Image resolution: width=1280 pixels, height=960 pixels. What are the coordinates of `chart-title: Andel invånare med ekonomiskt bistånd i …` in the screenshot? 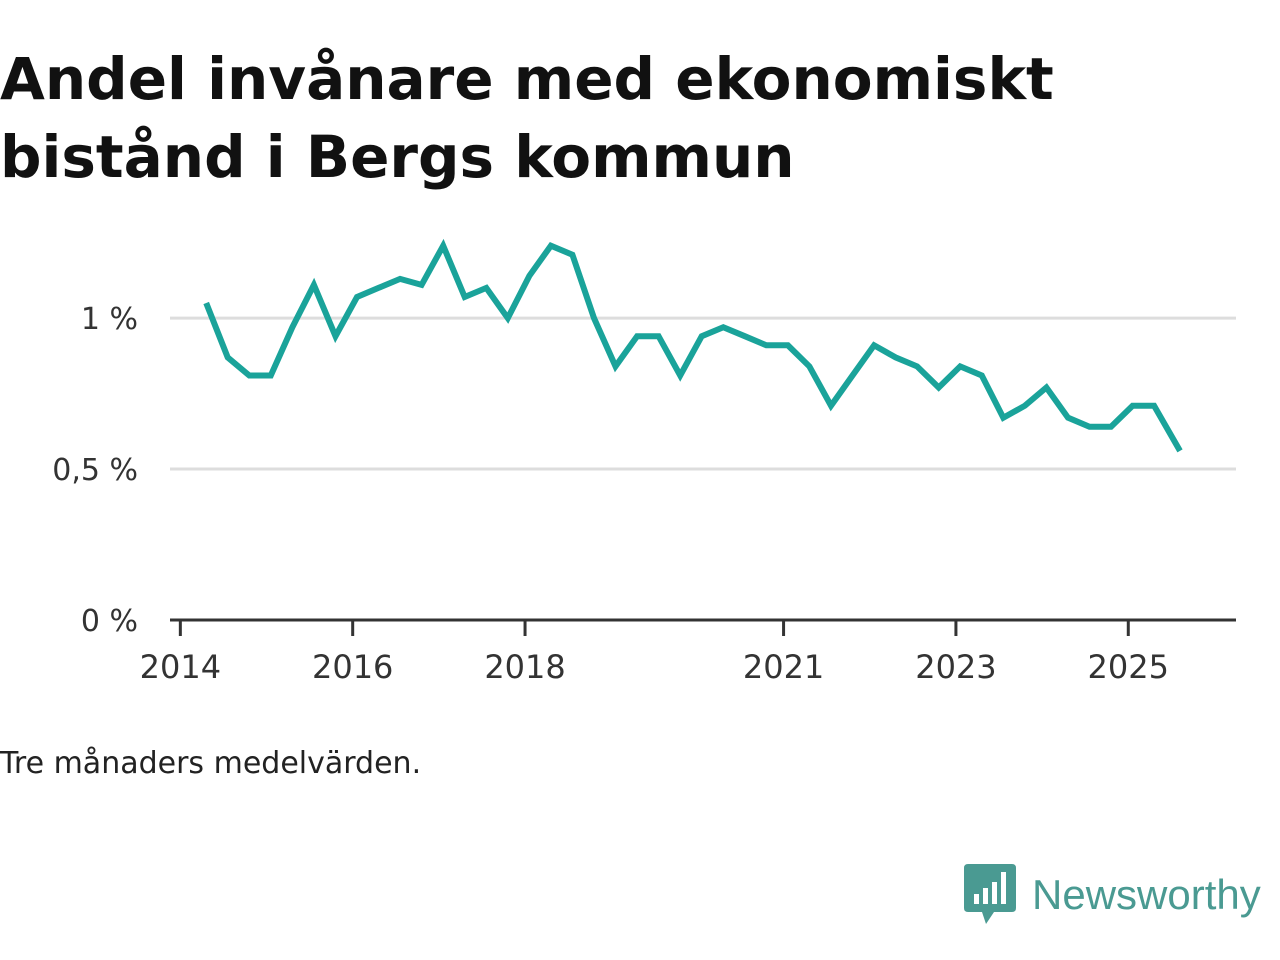 It's located at (527, 118).